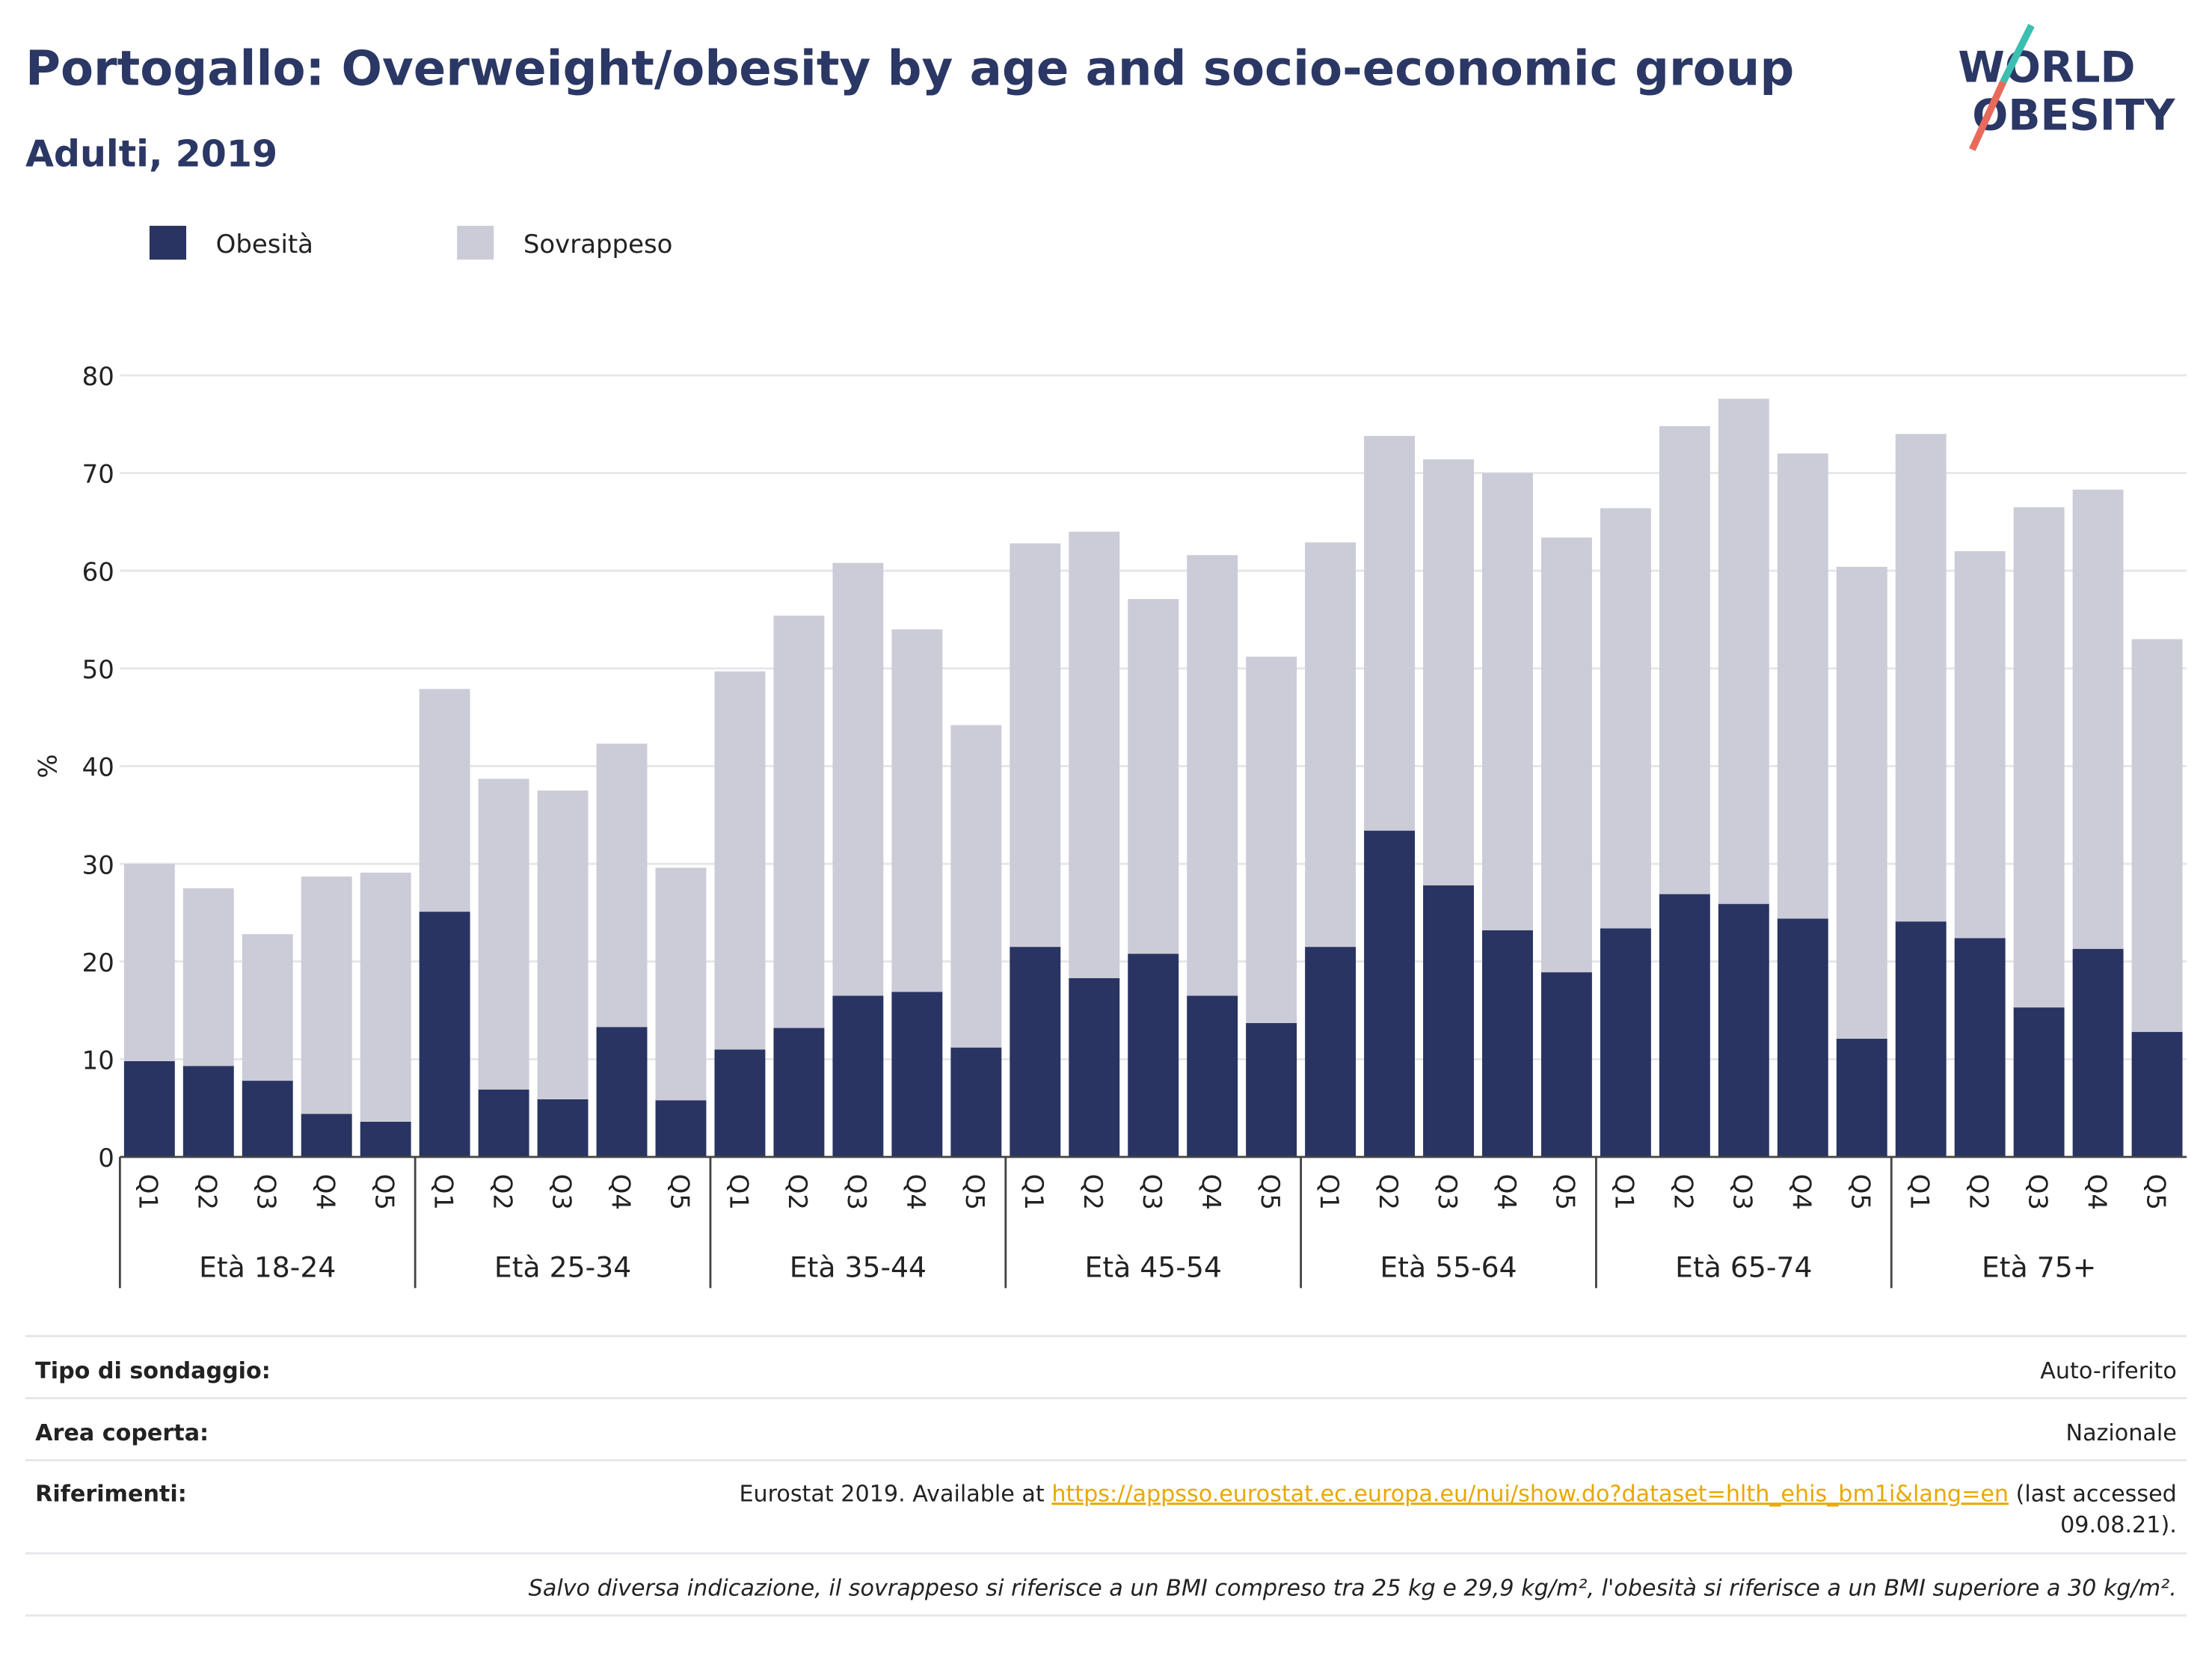 The width and height of the screenshot is (2212, 1655). What do you see at coordinates (2118, 1525) in the screenshot?
I see `references: 09.08.21).` at bounding box center [2118, 1525].